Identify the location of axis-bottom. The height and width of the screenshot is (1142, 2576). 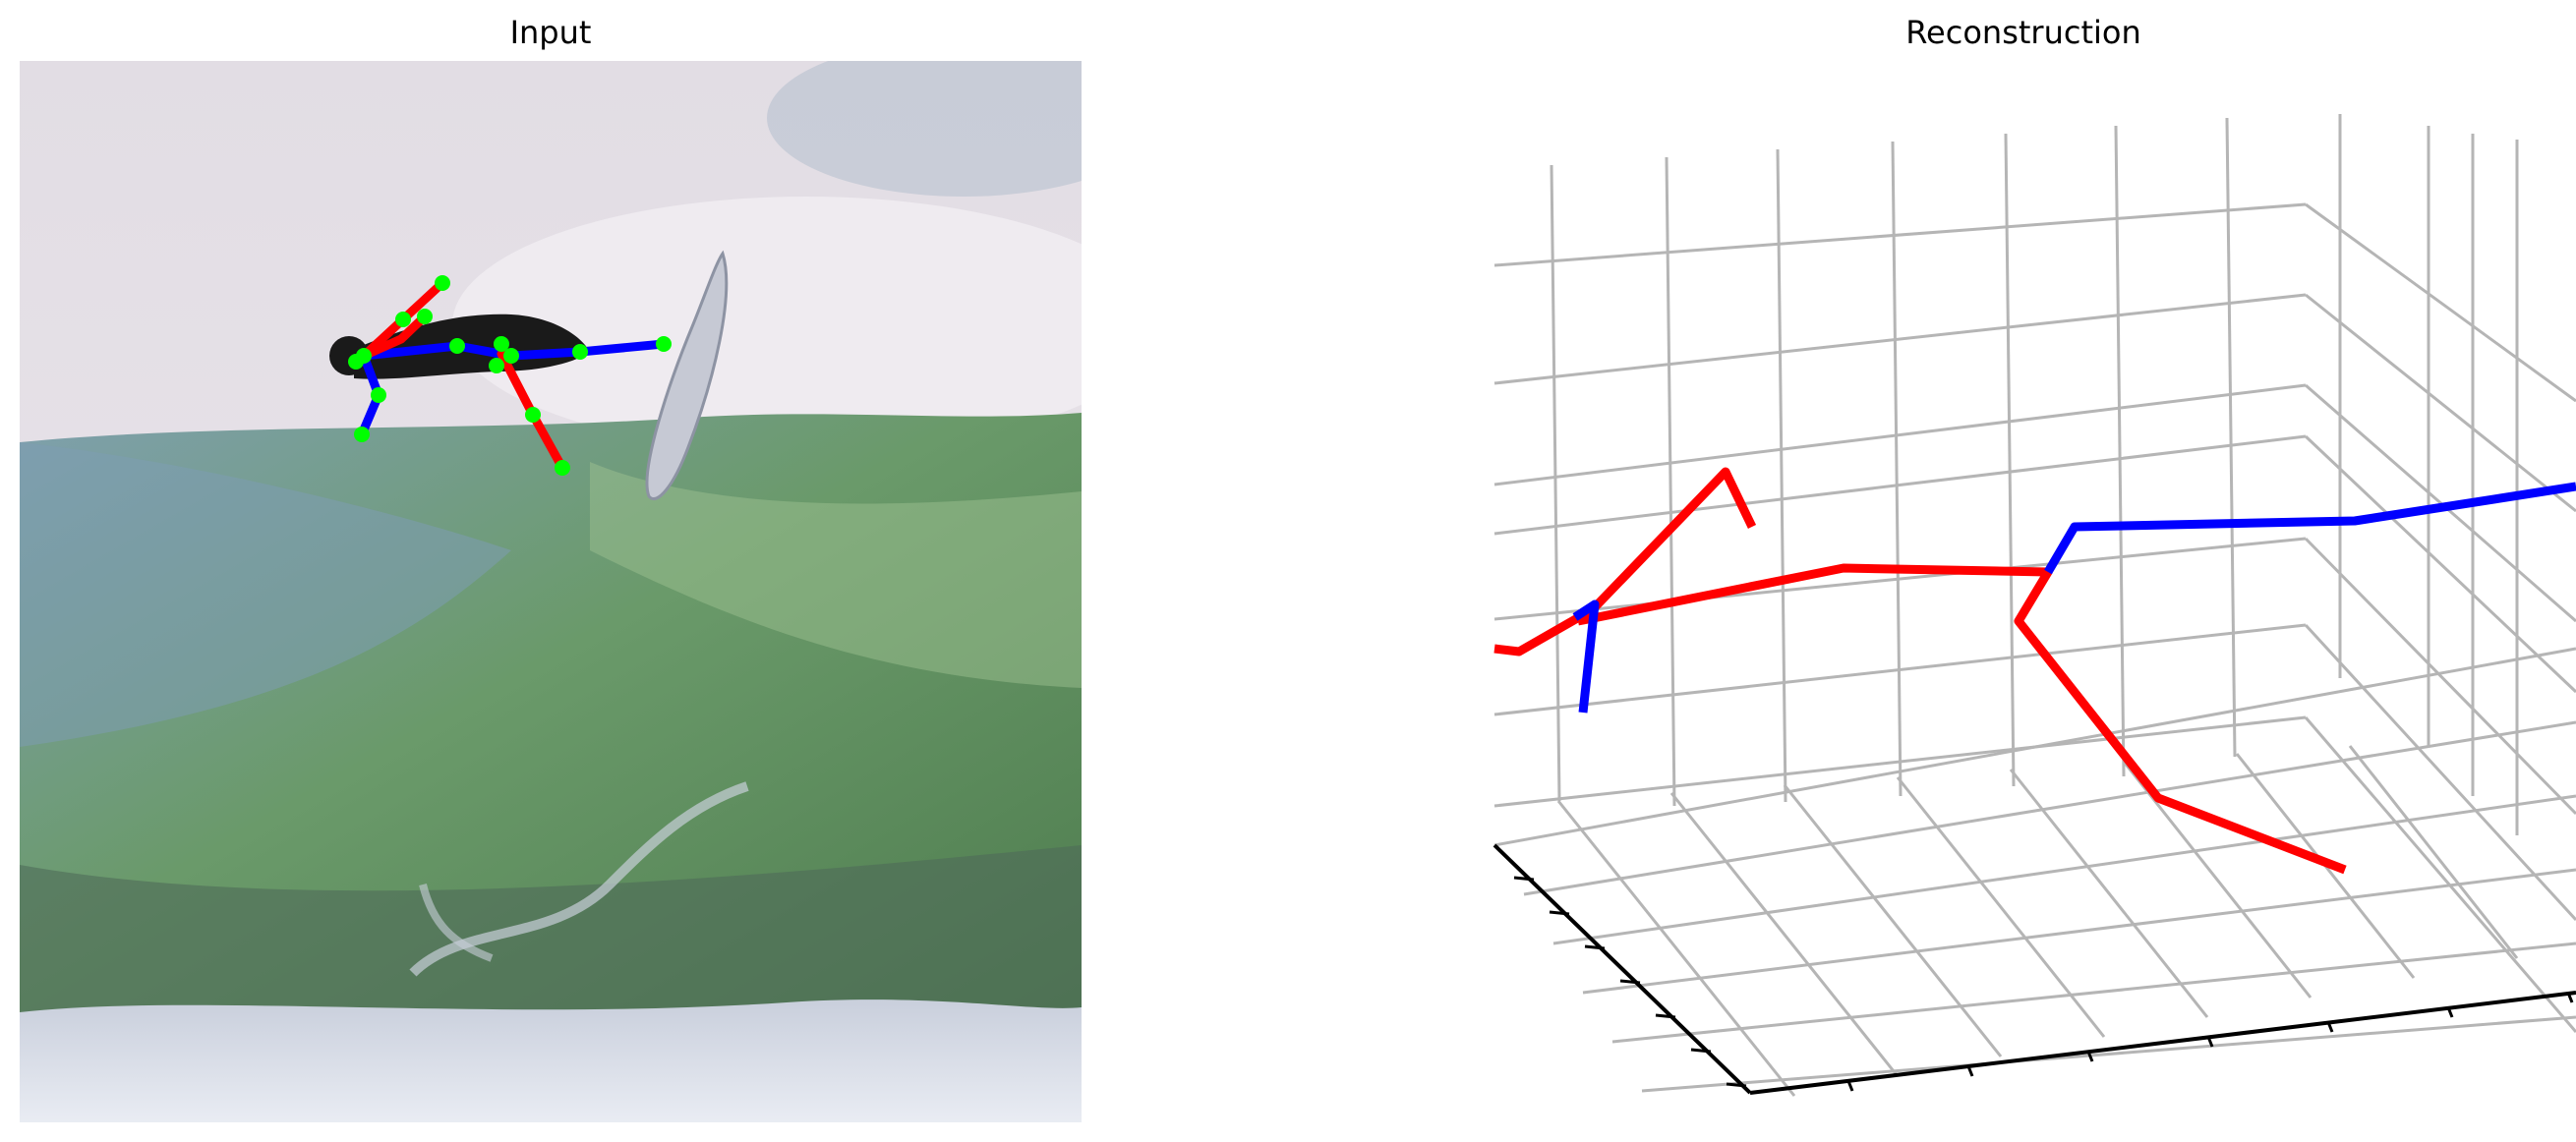
(2162, 1043).